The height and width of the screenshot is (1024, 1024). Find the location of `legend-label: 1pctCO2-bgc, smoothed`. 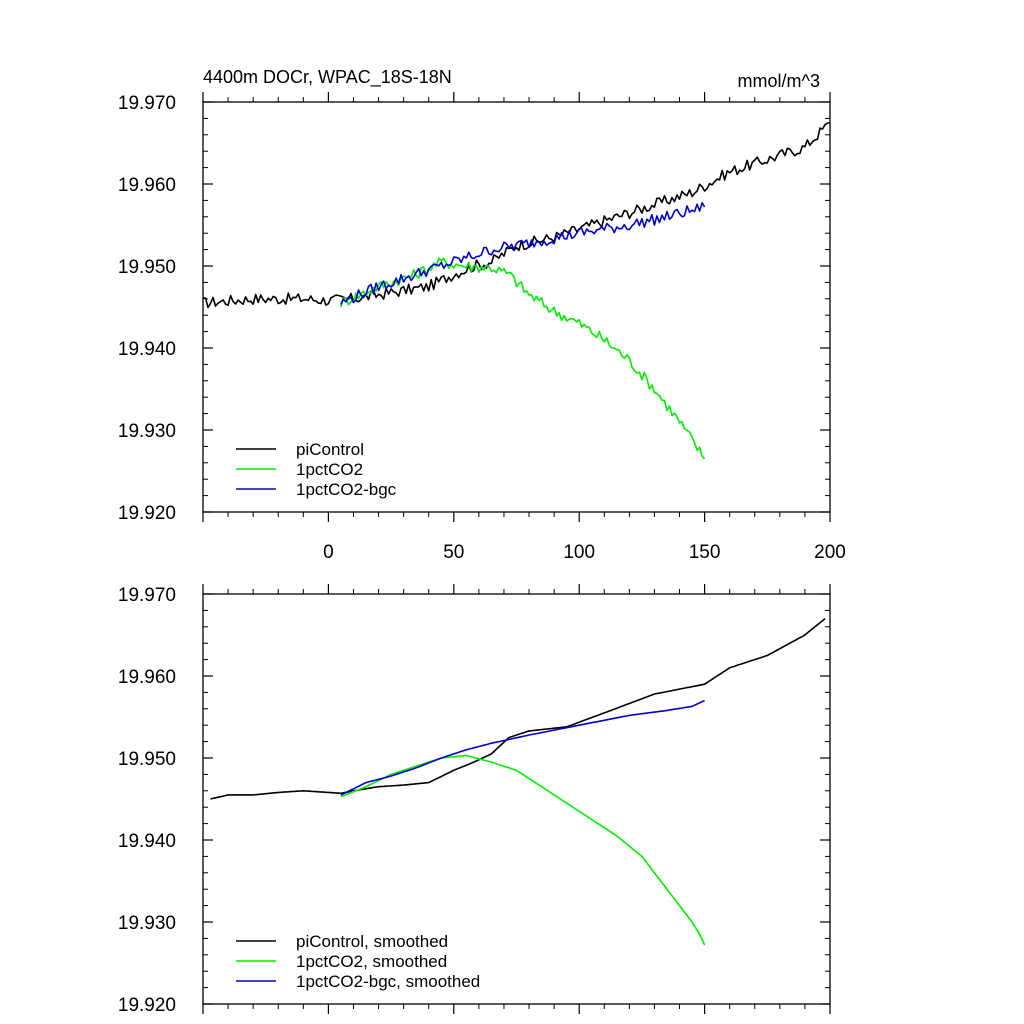

legend-label: 1pctCO2-bgc, smoothed is located at coordinates (388, 981).